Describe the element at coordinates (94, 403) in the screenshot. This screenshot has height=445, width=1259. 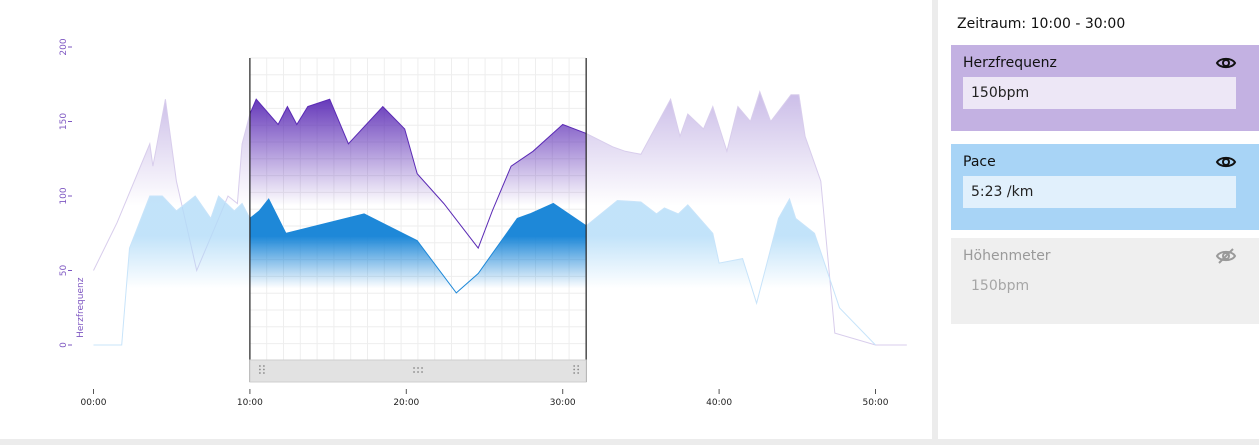
I see `x-tick-label: 00:00` at that location.